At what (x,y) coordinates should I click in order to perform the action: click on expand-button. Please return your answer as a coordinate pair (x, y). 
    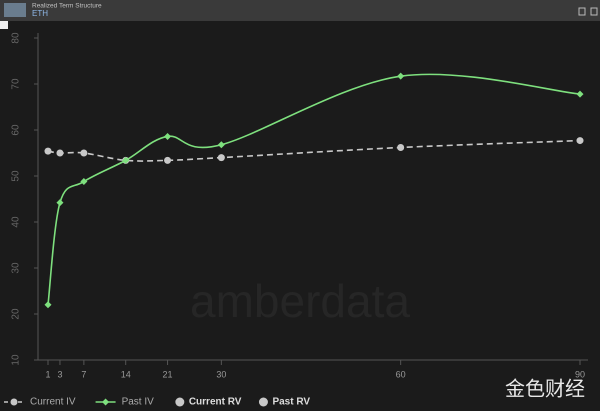
    Looking at the image, I should click on (4, 25).